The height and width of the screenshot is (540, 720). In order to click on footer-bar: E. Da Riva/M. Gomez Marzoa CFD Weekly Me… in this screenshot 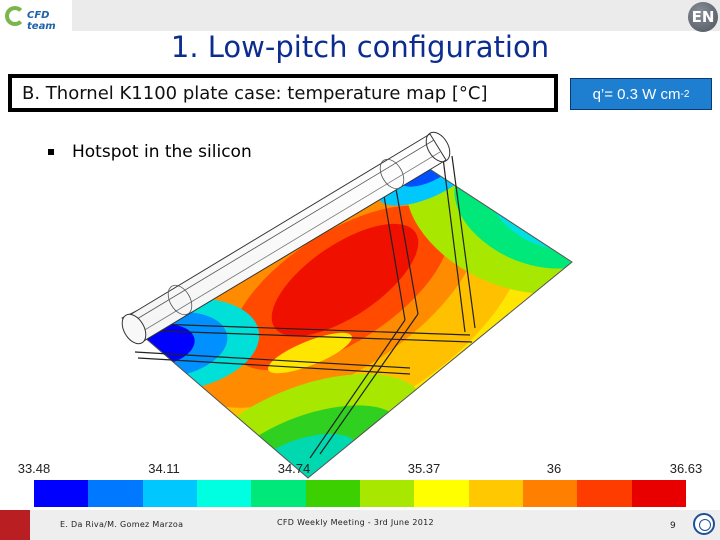, I will do `click(360, 525)`.